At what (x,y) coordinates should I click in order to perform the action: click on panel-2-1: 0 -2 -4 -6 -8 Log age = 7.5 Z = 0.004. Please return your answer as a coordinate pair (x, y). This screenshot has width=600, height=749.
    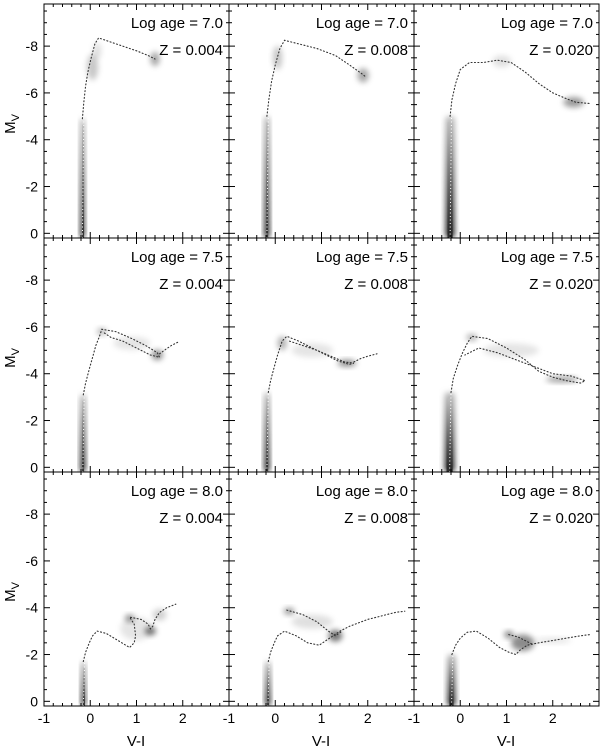
    Looking at the image, I should click on (128, 356).